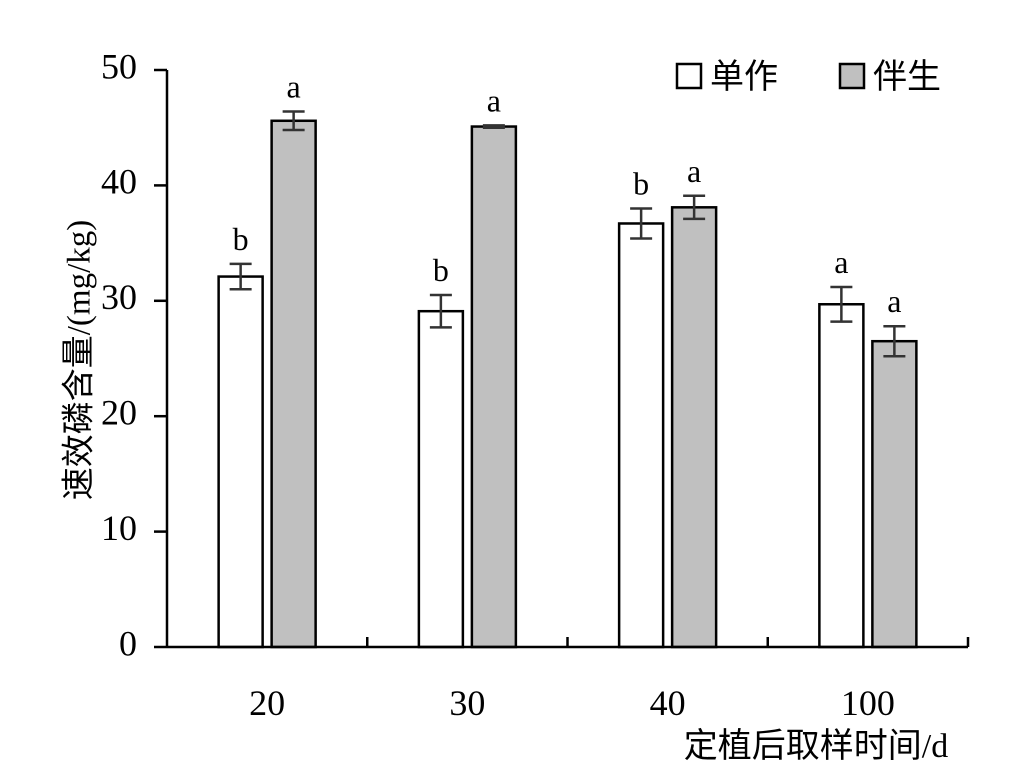 The image size is (1027, 773). Describe the element at coordinates (907, 77) in the screenshot. I see `legend-label-series-2: 伴生` at that location.